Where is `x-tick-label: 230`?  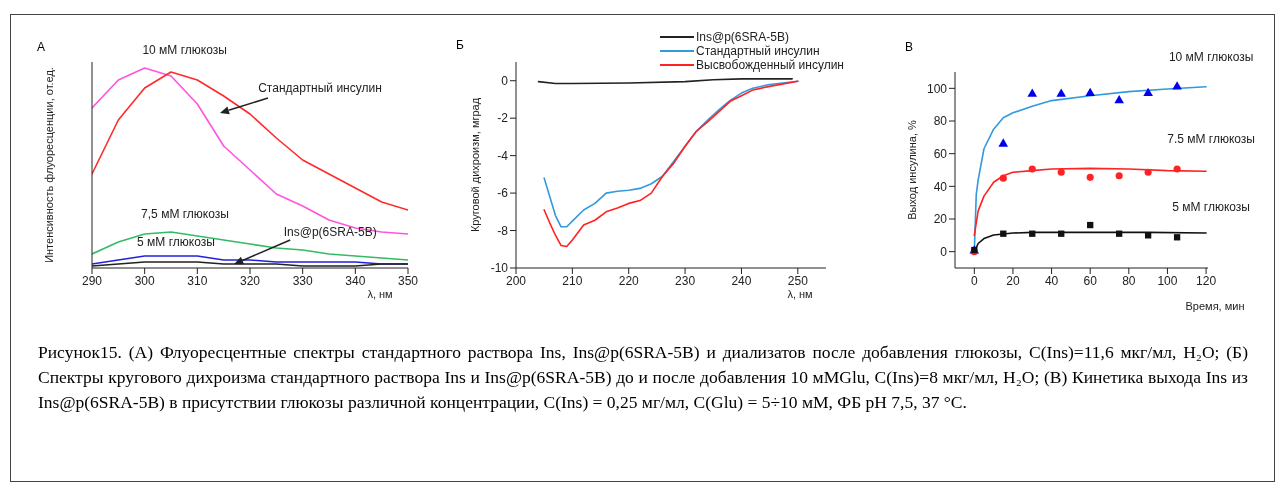 x-tick-label: 230 is located at coordinates (685, 280).